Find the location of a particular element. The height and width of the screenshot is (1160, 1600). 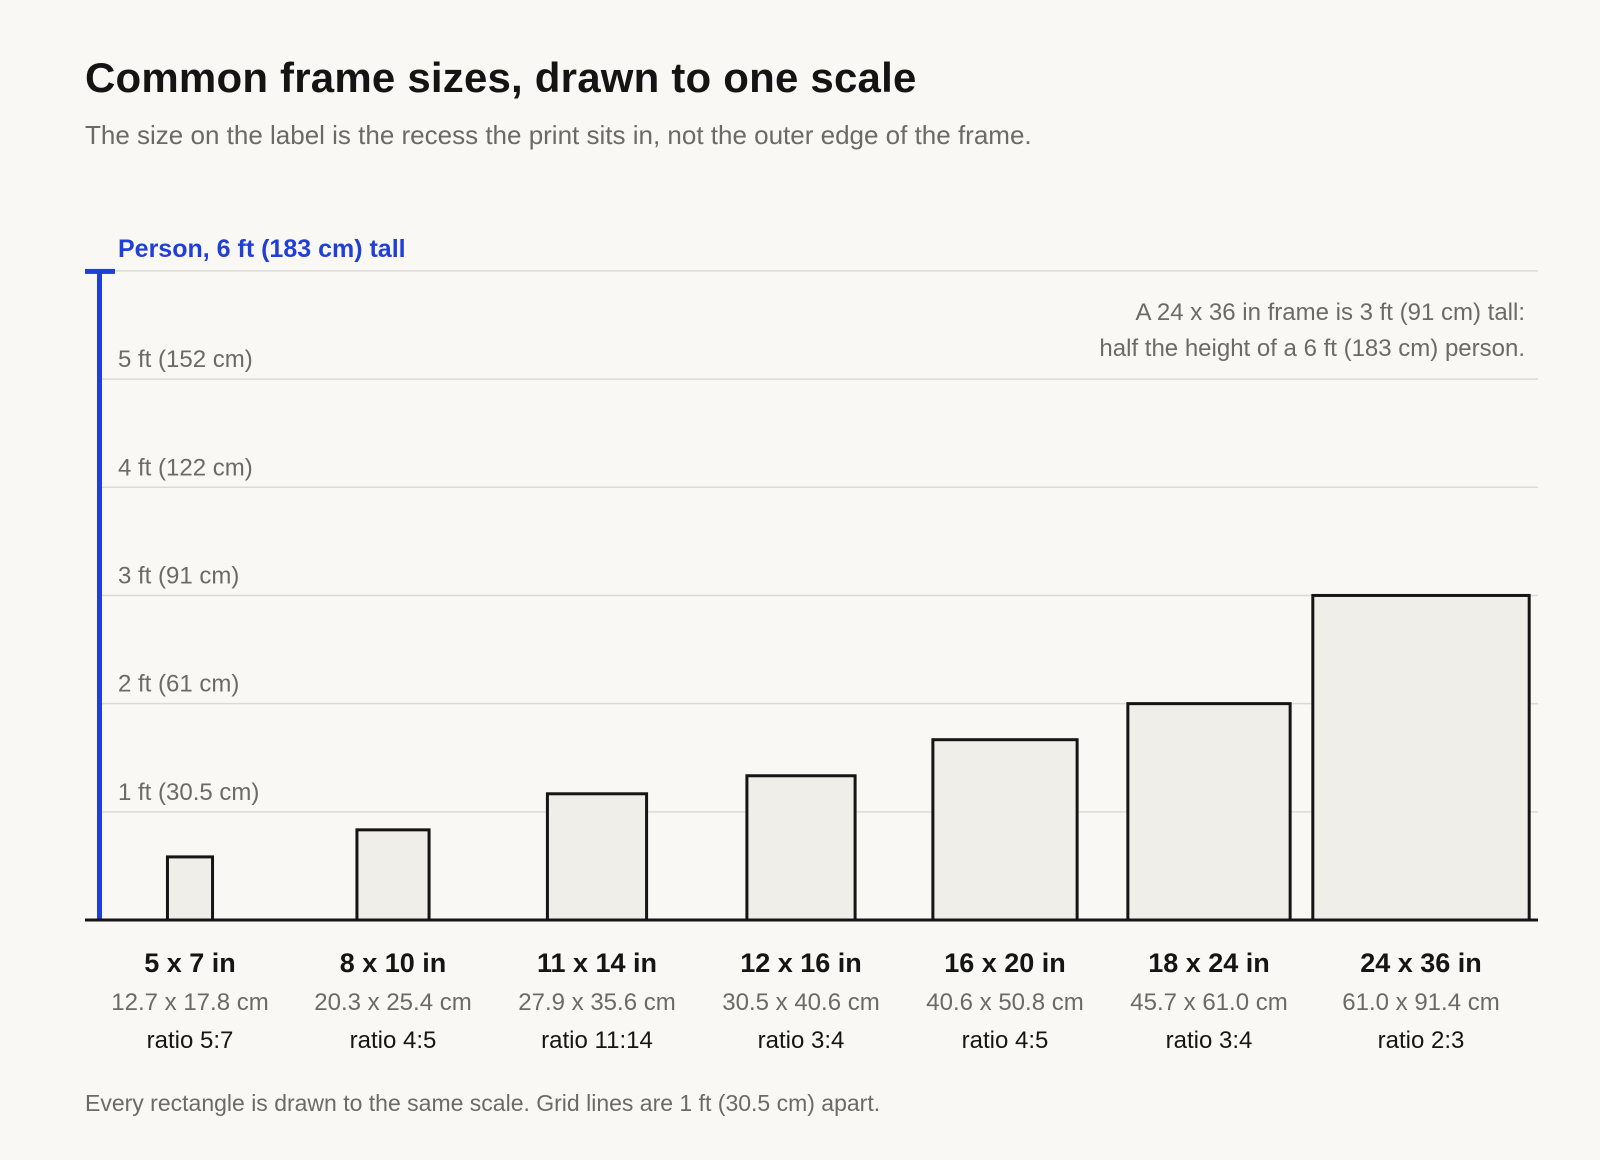

frame-size-label: 16 x 20 in is located at coordinates (1005, 963).